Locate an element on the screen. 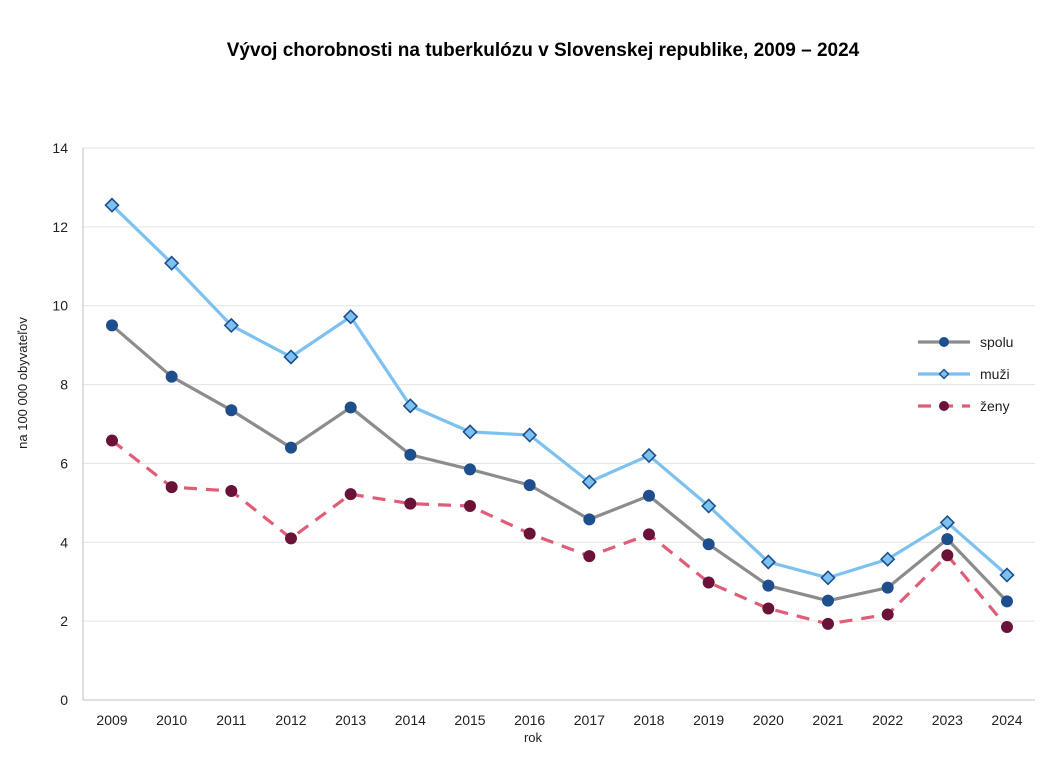 This screenshot has height=774, width=1061. x-tick-label: 2021 is located at coordinates (827, 720).